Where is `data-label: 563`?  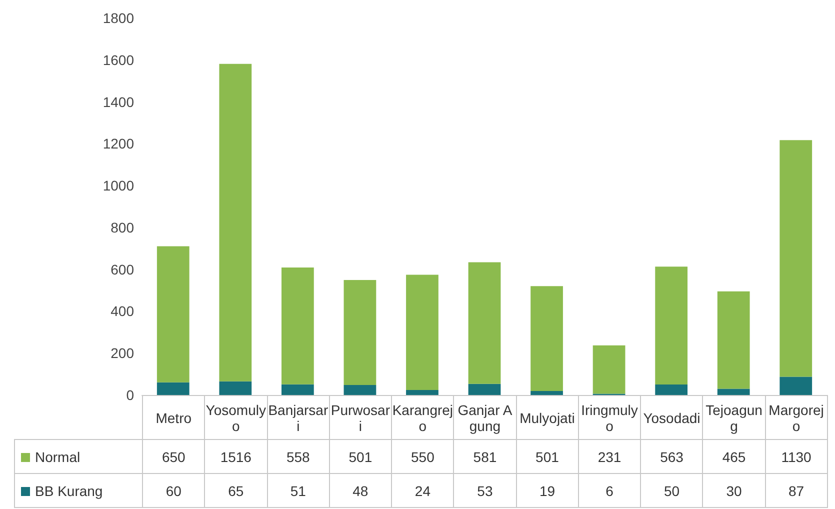 data-label: 563 is located at coordinates (671, 457).